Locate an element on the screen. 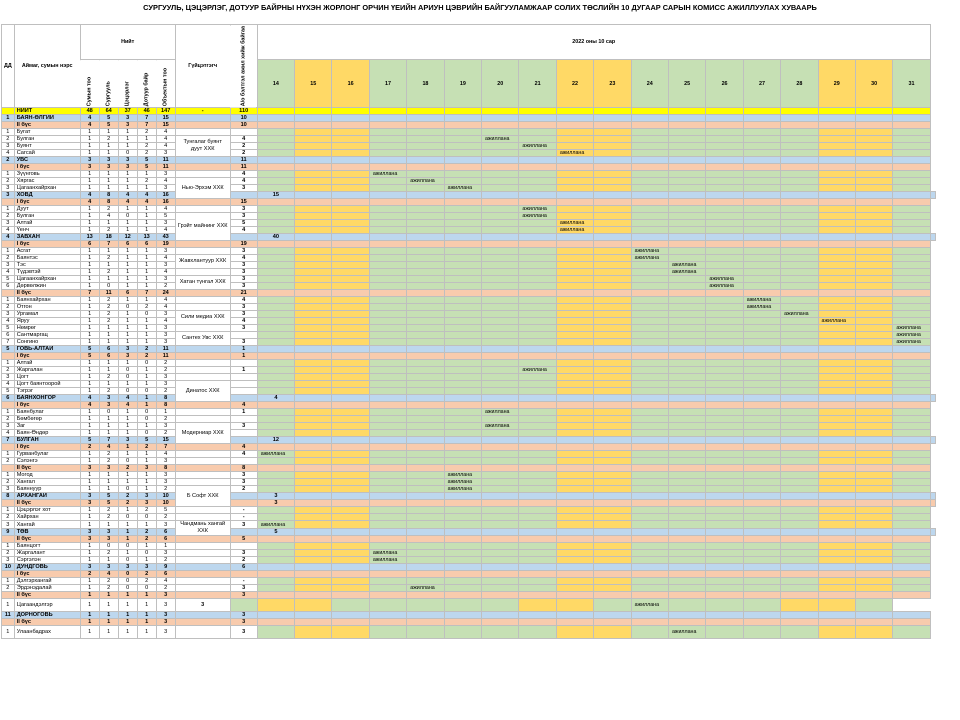 This screenshot has width=960, height=720. total-group-header: Нийт is located at coordinates (127, 42).